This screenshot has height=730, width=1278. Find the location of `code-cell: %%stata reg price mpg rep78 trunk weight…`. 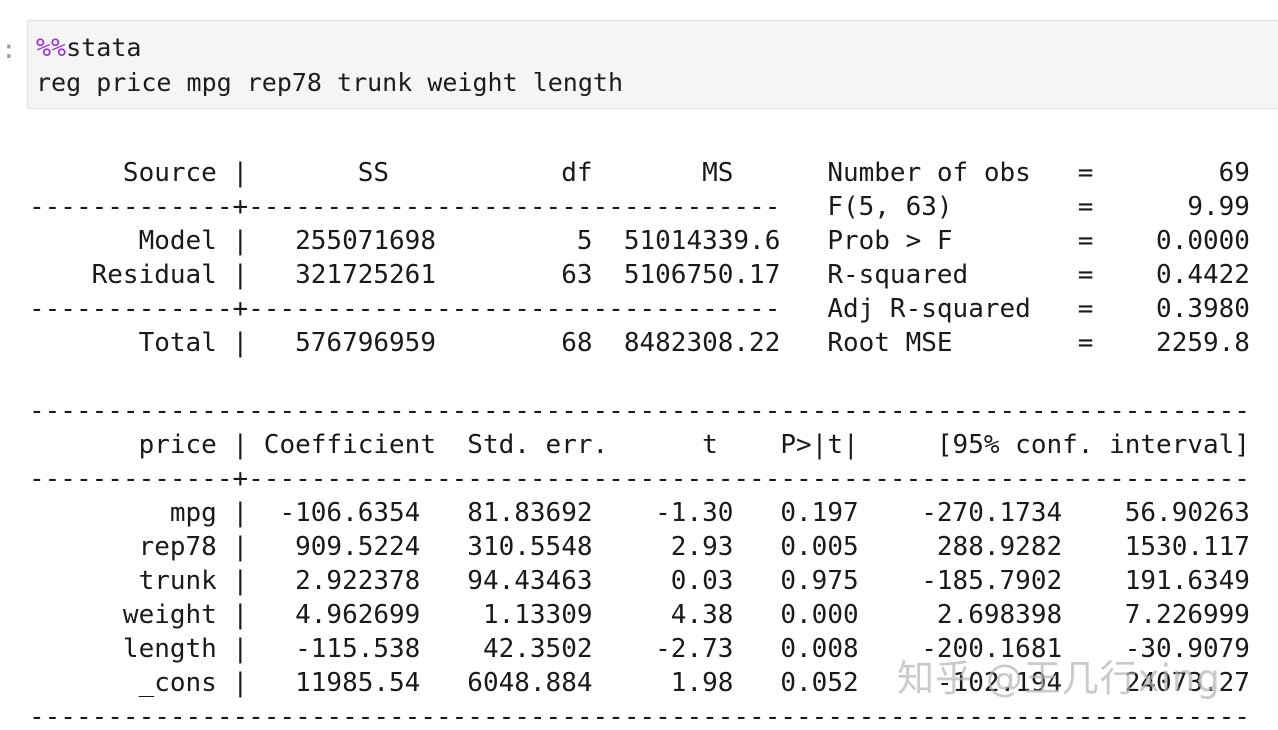

code-cell: %%stata reg price mpg rep78 trunk weight… is located at coordinates (652, 64).